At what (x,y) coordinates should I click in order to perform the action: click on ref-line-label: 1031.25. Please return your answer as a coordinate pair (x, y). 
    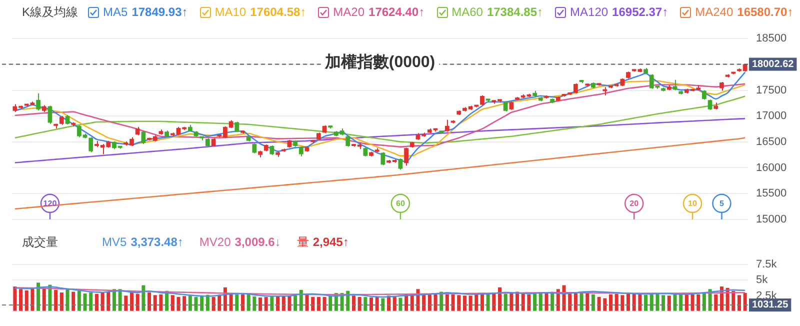
    Looking at the image, I should click on (770, 305).